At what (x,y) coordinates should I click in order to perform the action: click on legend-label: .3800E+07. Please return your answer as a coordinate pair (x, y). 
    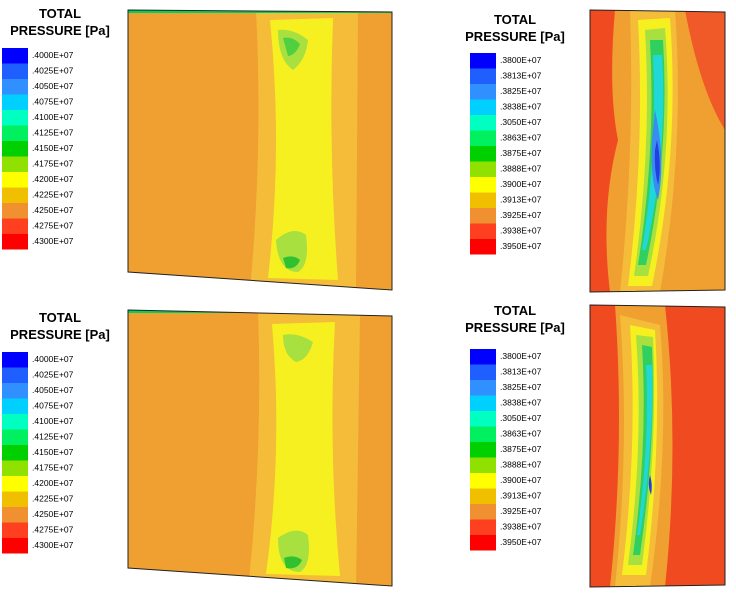
    Looking at the image, I should click on (521, 60).